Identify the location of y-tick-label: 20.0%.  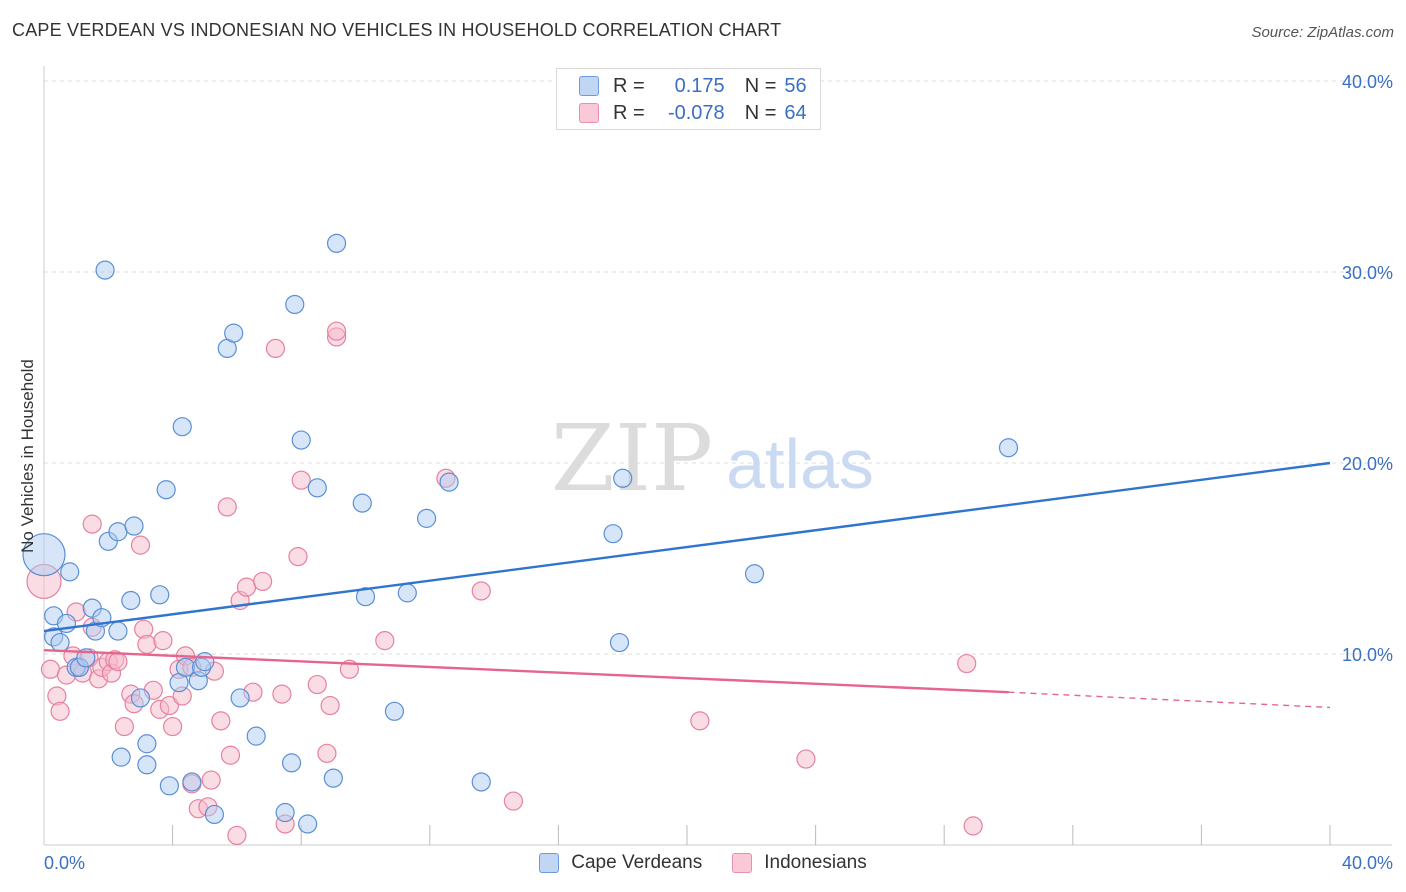
(1367, 464).